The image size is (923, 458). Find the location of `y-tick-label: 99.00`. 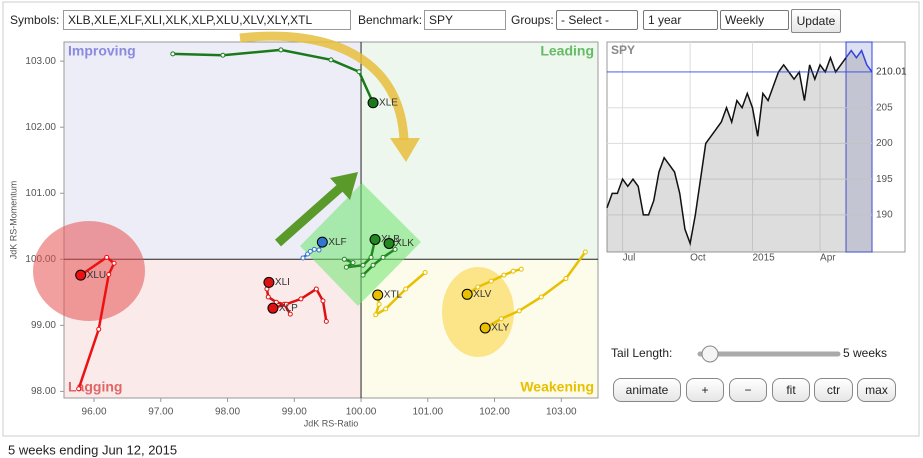

y-tick-label: 99.00 is located at coordinates (43, 325).